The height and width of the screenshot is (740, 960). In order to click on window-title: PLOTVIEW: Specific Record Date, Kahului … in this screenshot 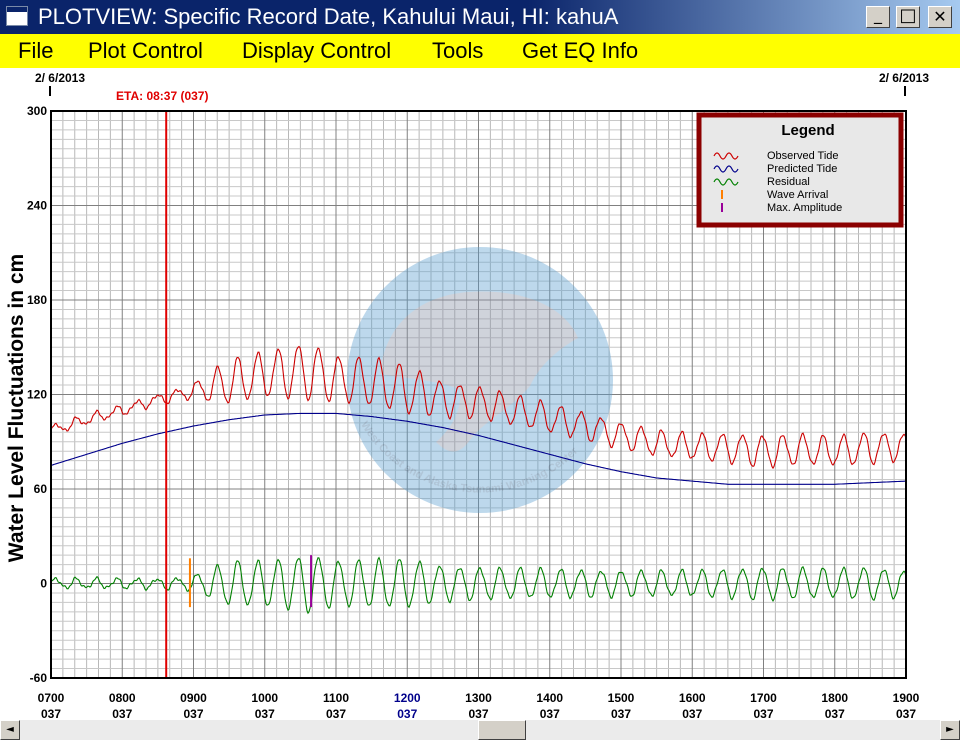, I will do `click(328, 16)`.